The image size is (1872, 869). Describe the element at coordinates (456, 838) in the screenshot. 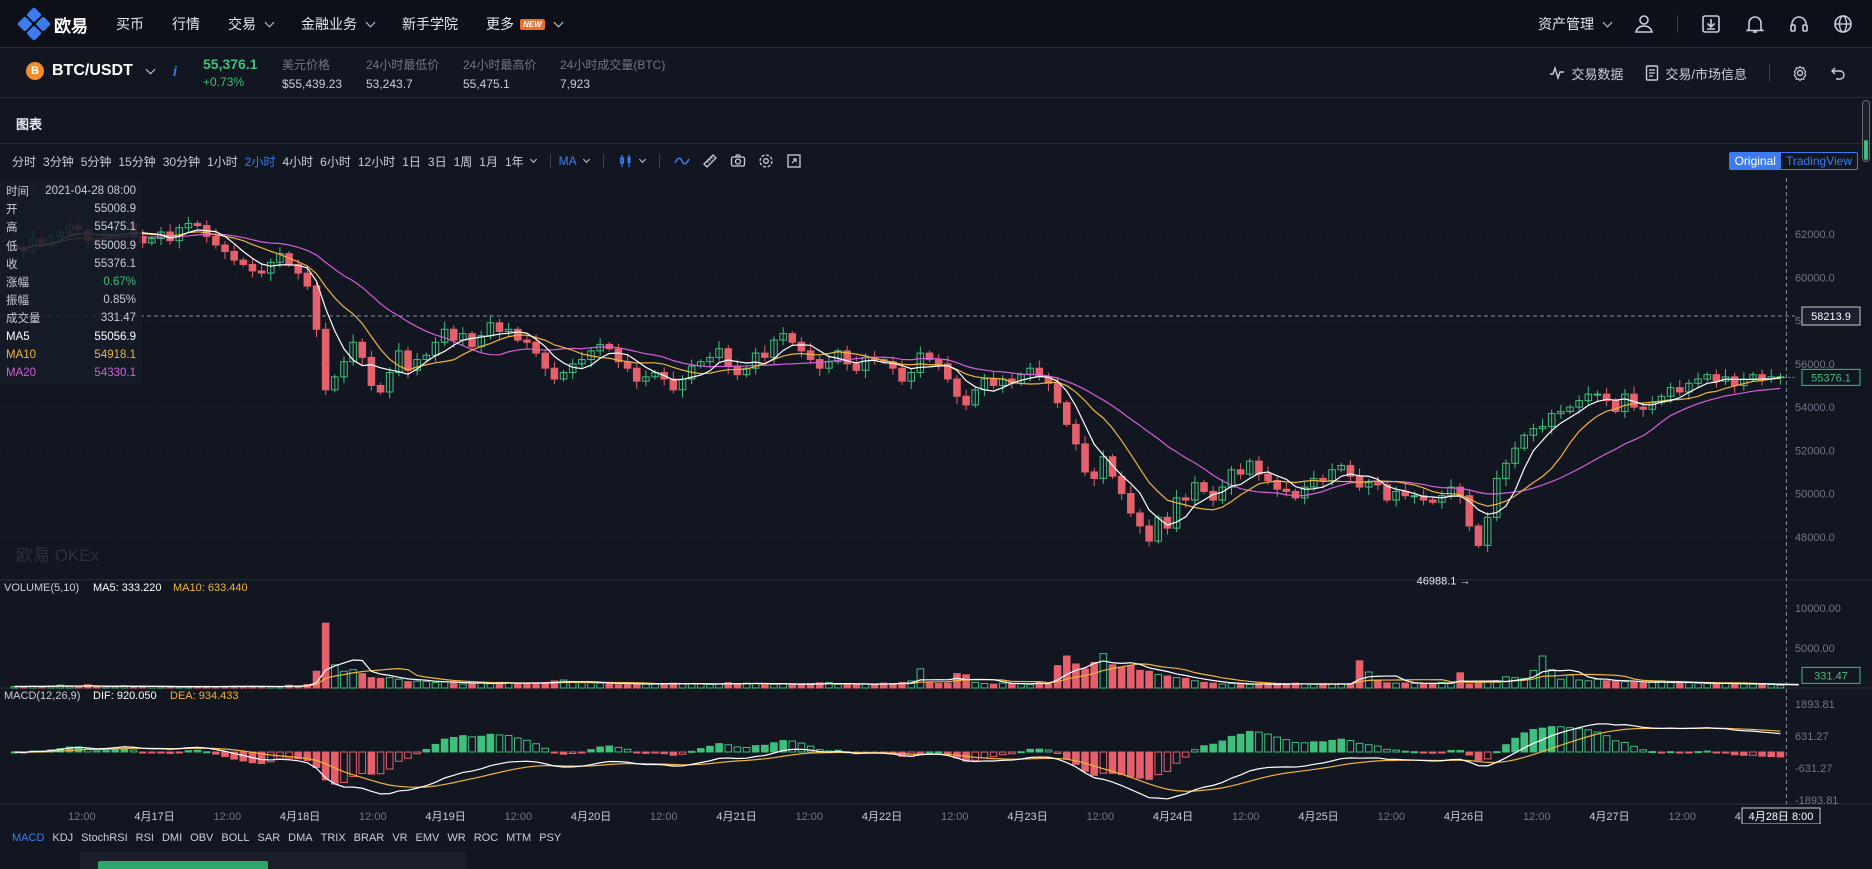

I see `indicator-tab: WR` at that location.